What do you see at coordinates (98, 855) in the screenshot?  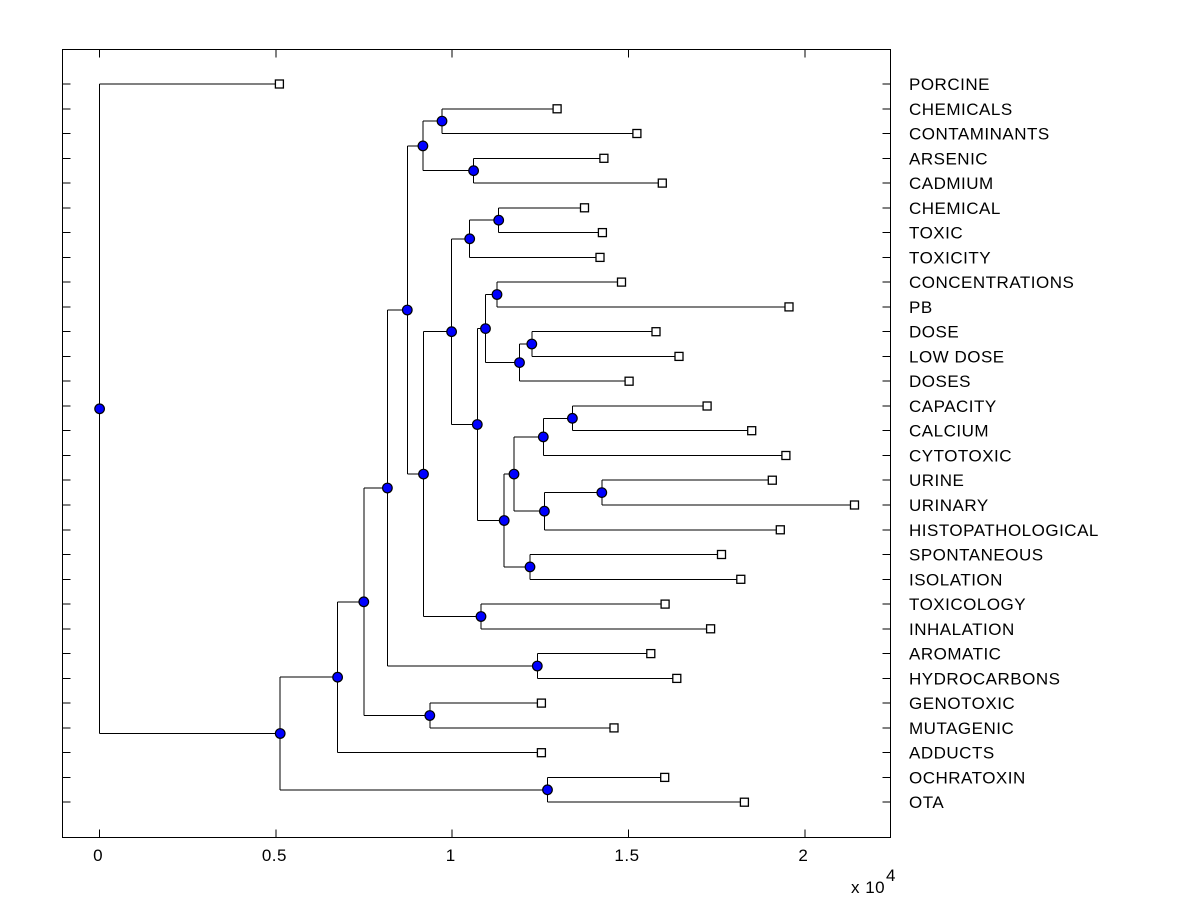 I see `svg-text: 0` at bounding box center [98, 855].